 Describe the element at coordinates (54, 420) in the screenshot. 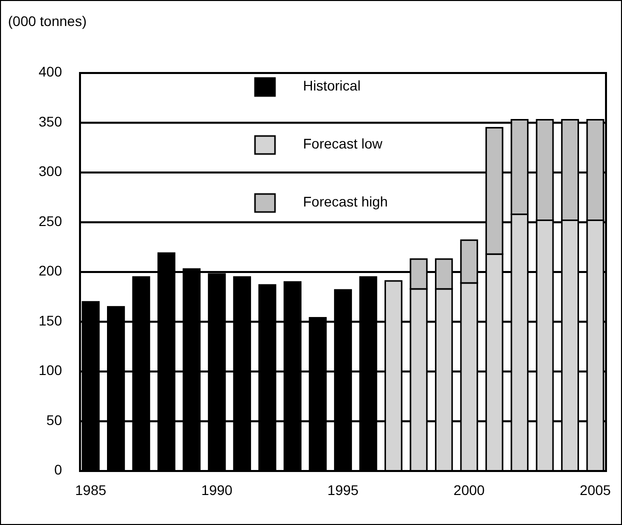

I see `y-tick-label: 50` at that location.